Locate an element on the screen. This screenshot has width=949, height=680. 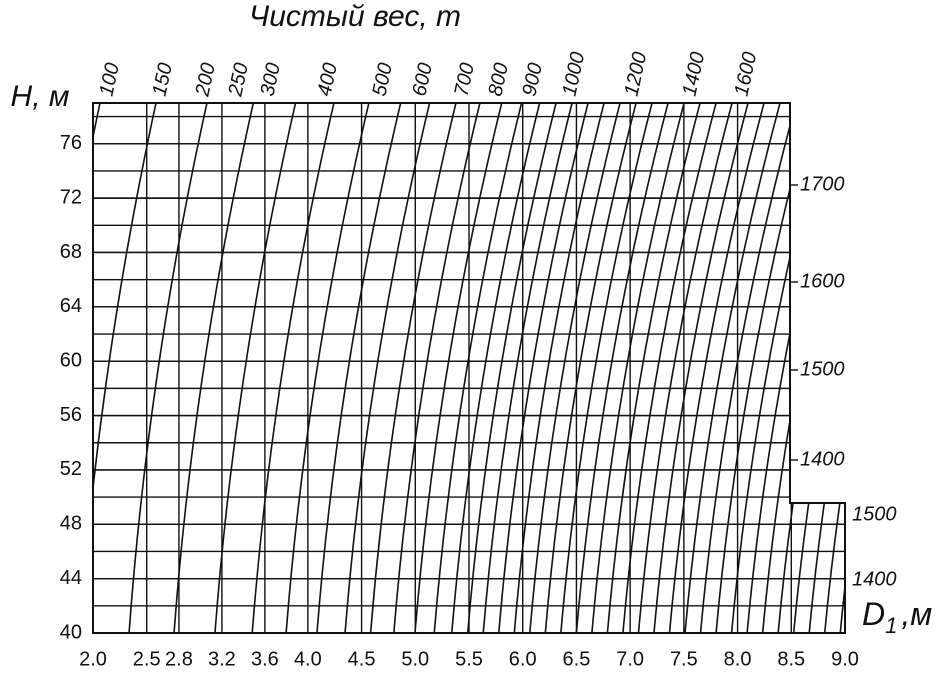
top-label: 500 is located at coordinates (383, 79).